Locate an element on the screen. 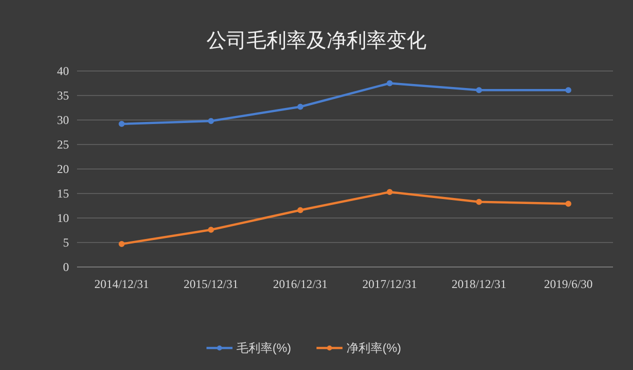 The image size is (633, 370). y-tick-label: 0 is located at coordinates (66, 267).